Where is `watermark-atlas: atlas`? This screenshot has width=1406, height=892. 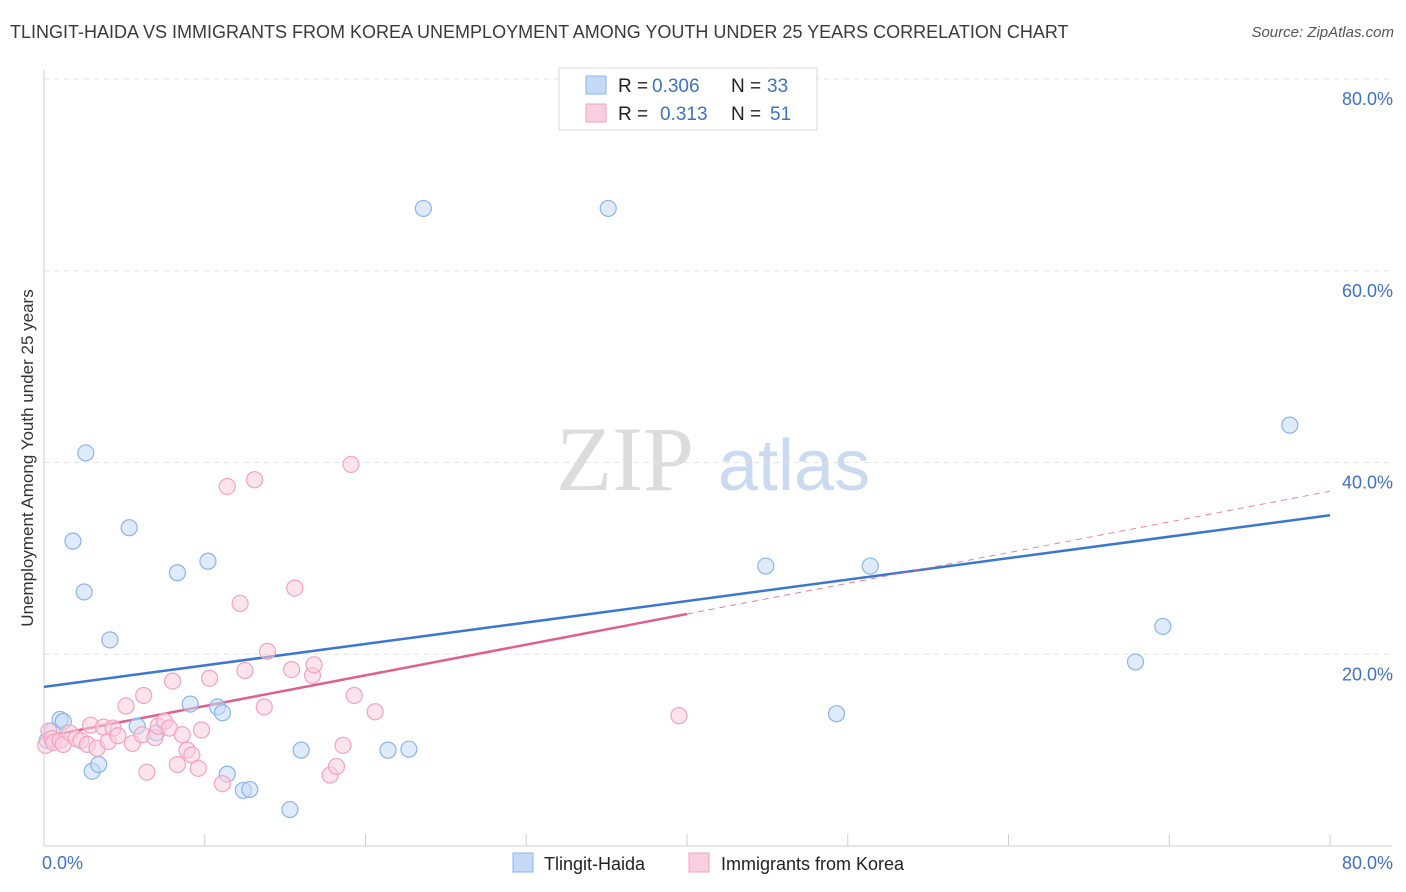
watermark-atlas: atlas is located at coordinates (794, 466).